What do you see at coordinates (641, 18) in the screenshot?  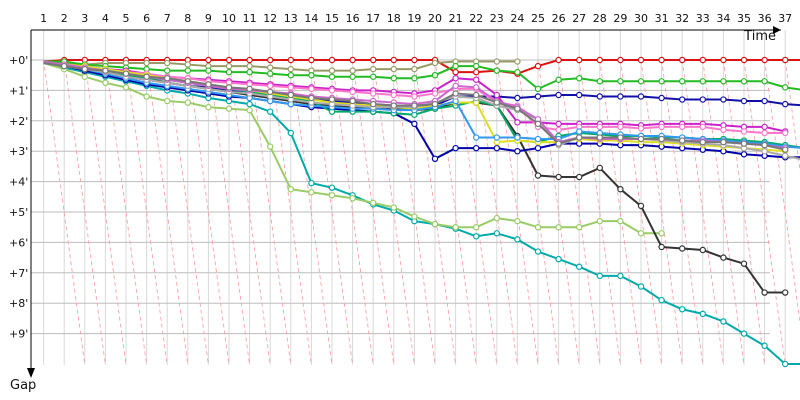 I see `x-tick-label: 30` at bounding box center [641, 18].